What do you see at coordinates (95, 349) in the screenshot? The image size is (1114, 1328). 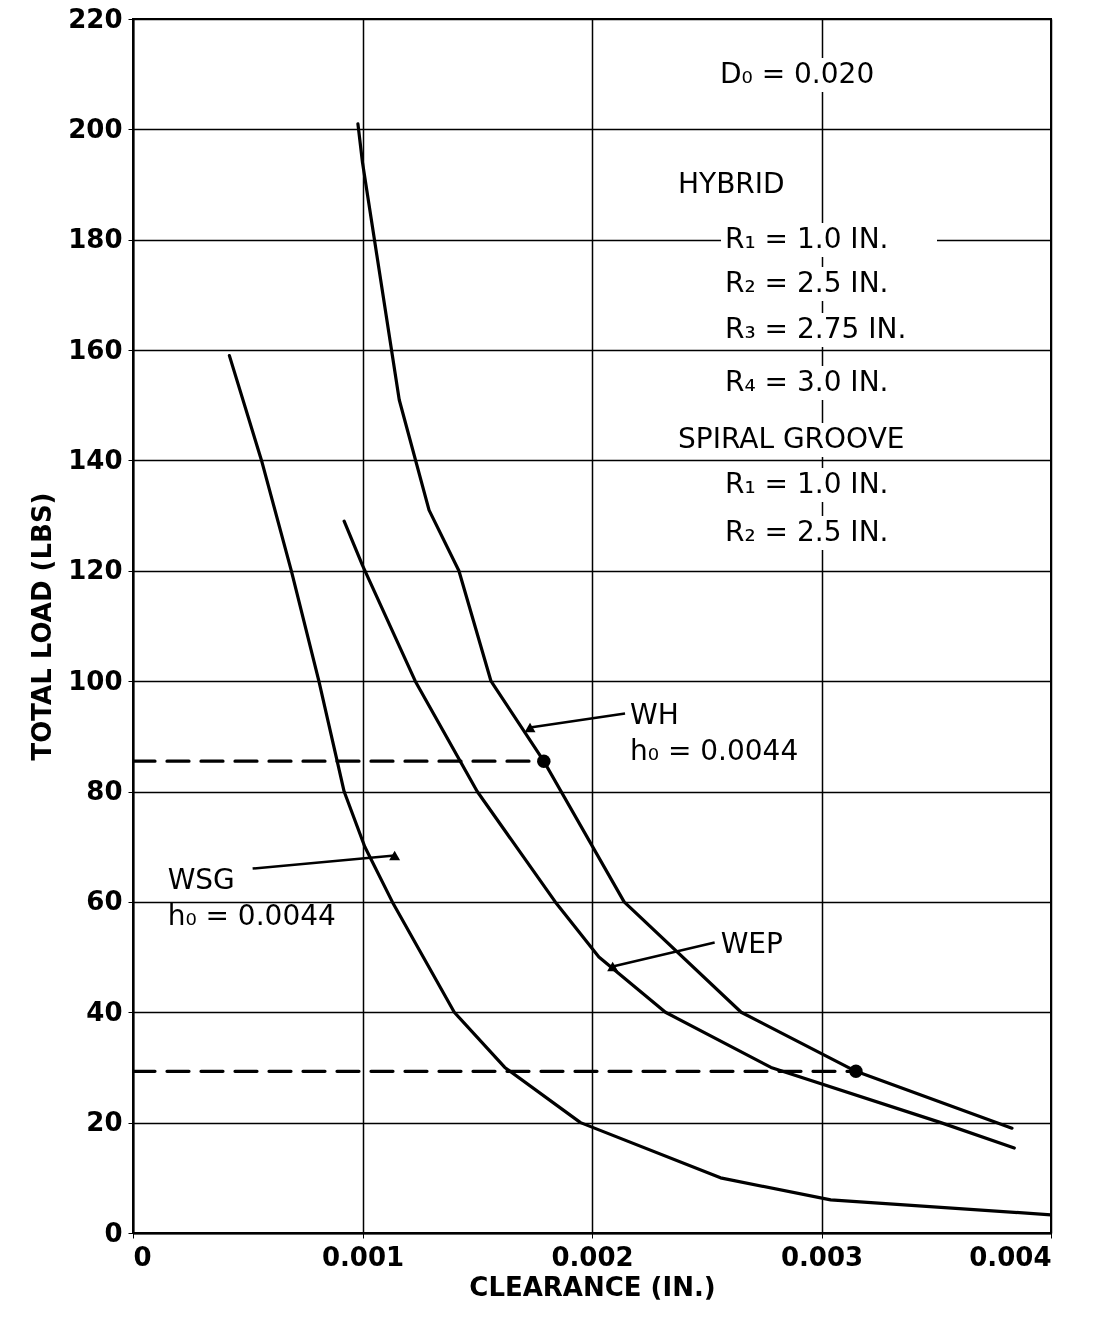 I see `y-tick-label: 160` at bounding box center [95, 349].